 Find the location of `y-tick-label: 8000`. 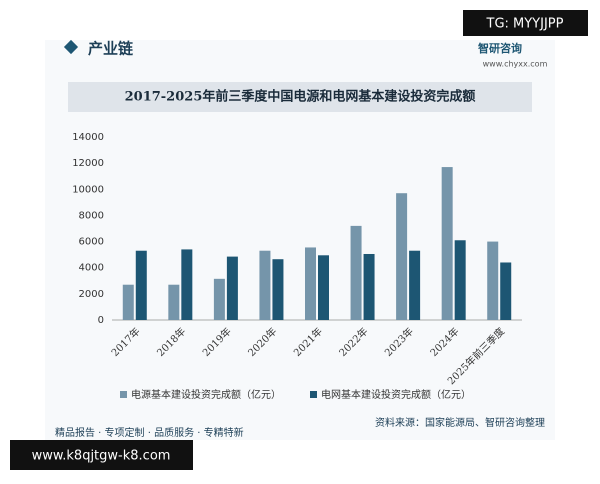

y-tick-label: 8000 is located at coordinates (91, 215).